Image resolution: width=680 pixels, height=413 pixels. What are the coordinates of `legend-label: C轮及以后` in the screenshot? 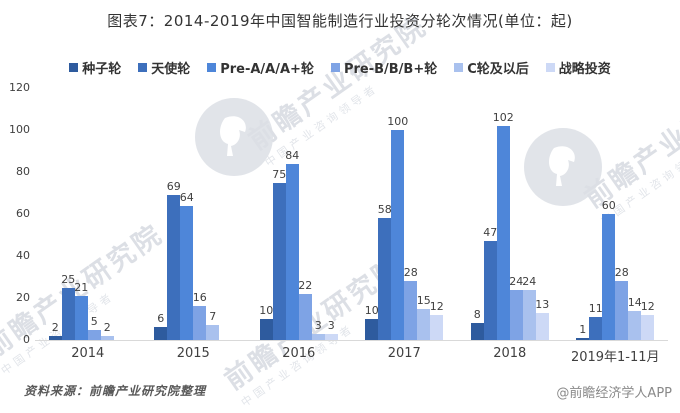 It's located at (498, 69).